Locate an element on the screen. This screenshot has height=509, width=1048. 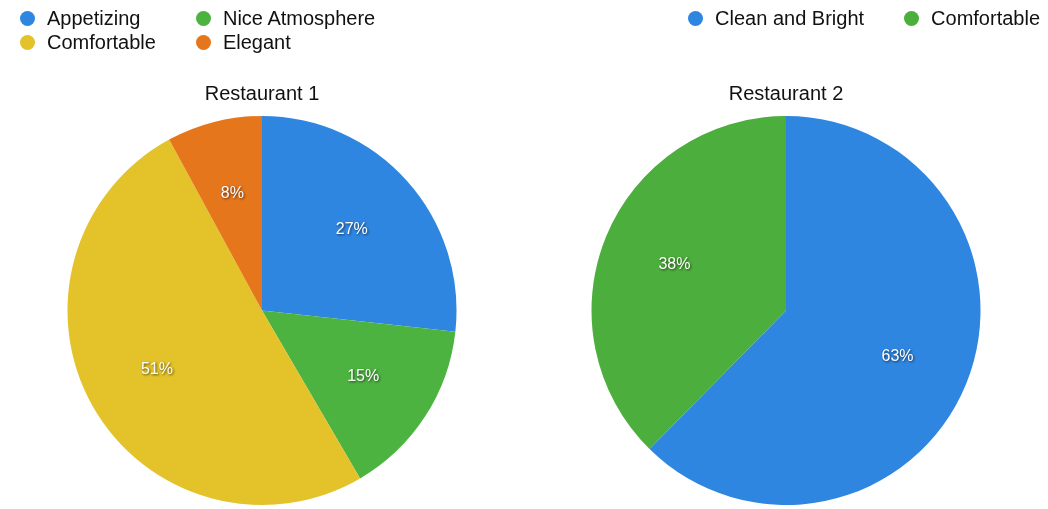
legend-label: Clean and Bright is located at coordinates (790, 18).